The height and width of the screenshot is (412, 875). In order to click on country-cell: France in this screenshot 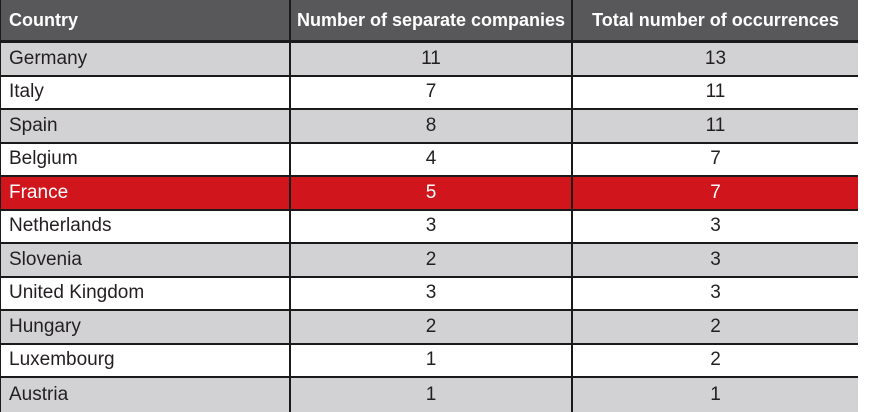, I will do `click(39, 192)`.